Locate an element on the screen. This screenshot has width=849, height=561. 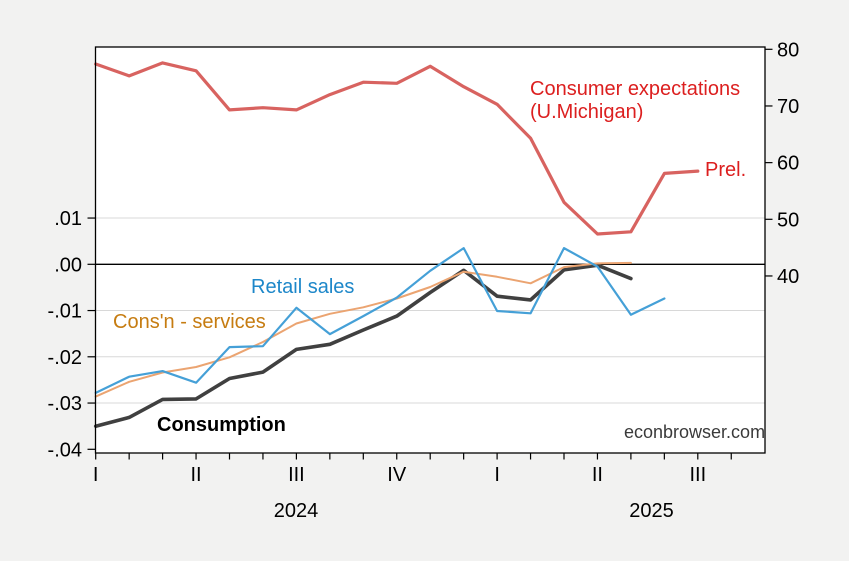
left-axis-tick-label: -.02 is located at coordinates (65, 358).